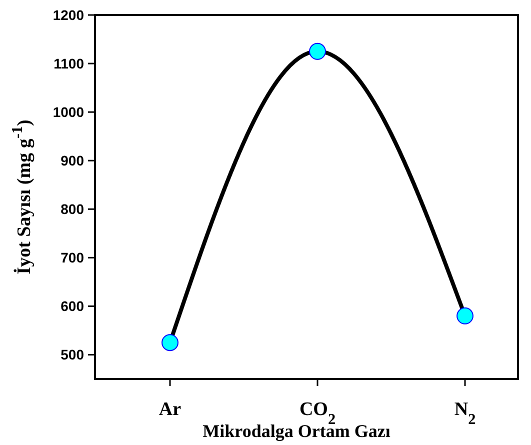 The image size is (531, 445). I want to click on y-tick-label: 800, so click(72, 209).